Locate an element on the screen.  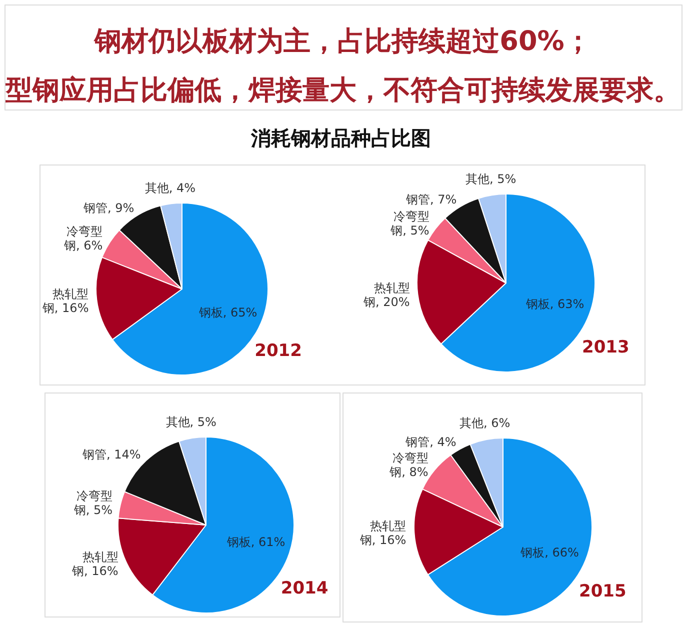
slice-label: 钢管, 9% is located at coordinates (108, 208).